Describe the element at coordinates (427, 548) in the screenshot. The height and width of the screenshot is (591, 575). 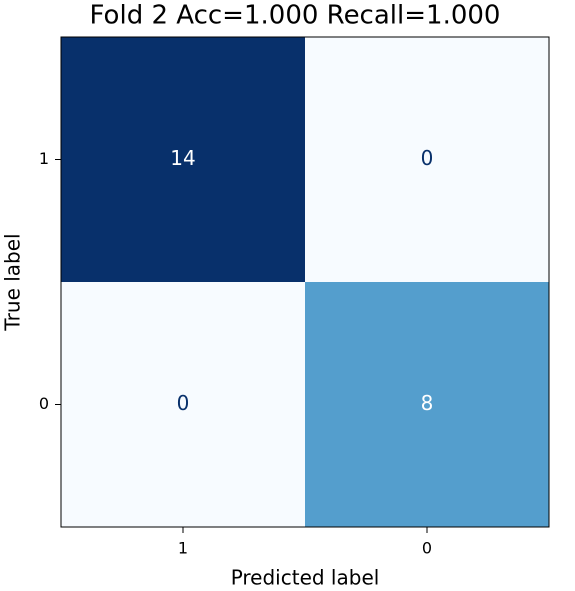
I see `x-tick-label: 0` at that location.